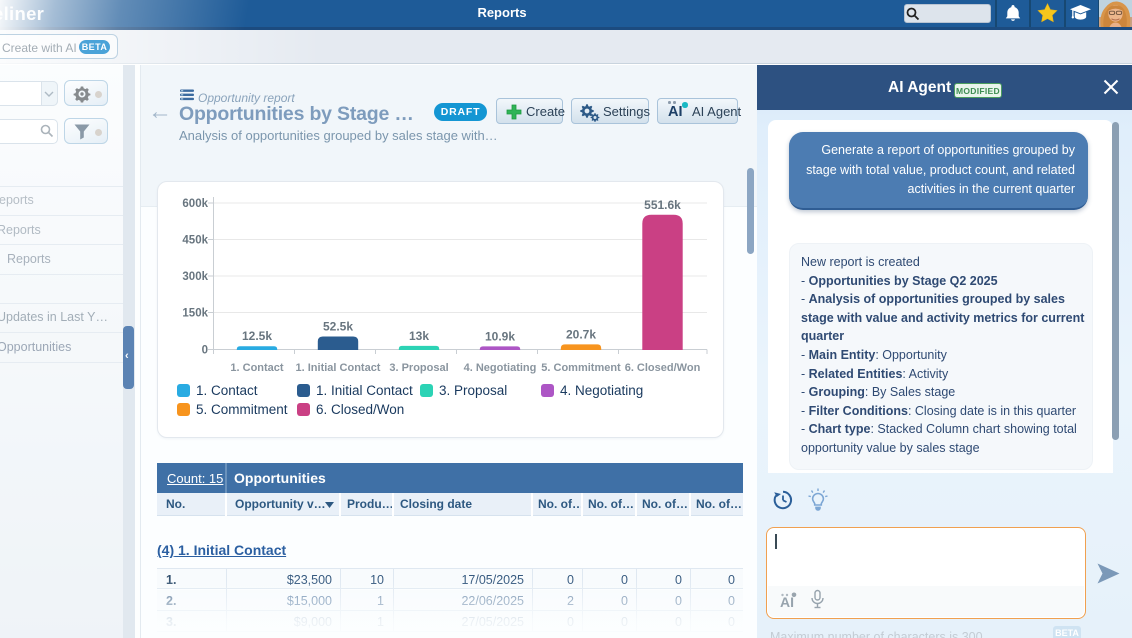 This screenshot has height=638, width=1132. Describe the element at coordinates (419, 336) in the screenshot. I see `svg-text: 13k` at that location.